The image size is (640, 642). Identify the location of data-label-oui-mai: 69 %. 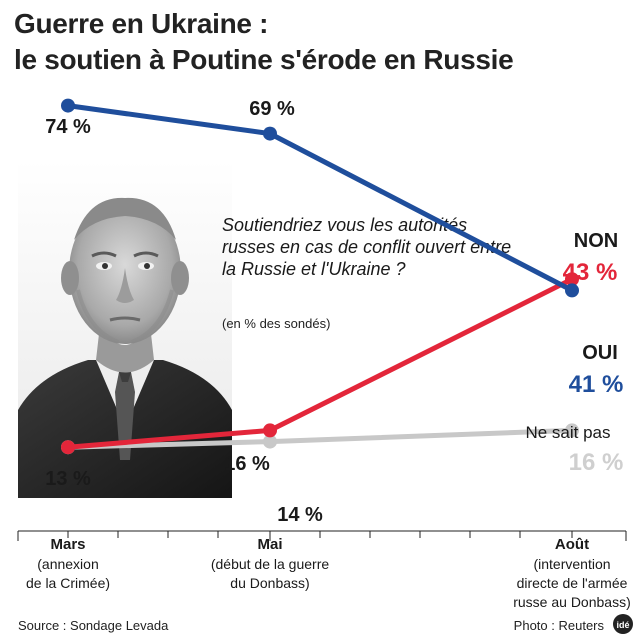
(272, 109).